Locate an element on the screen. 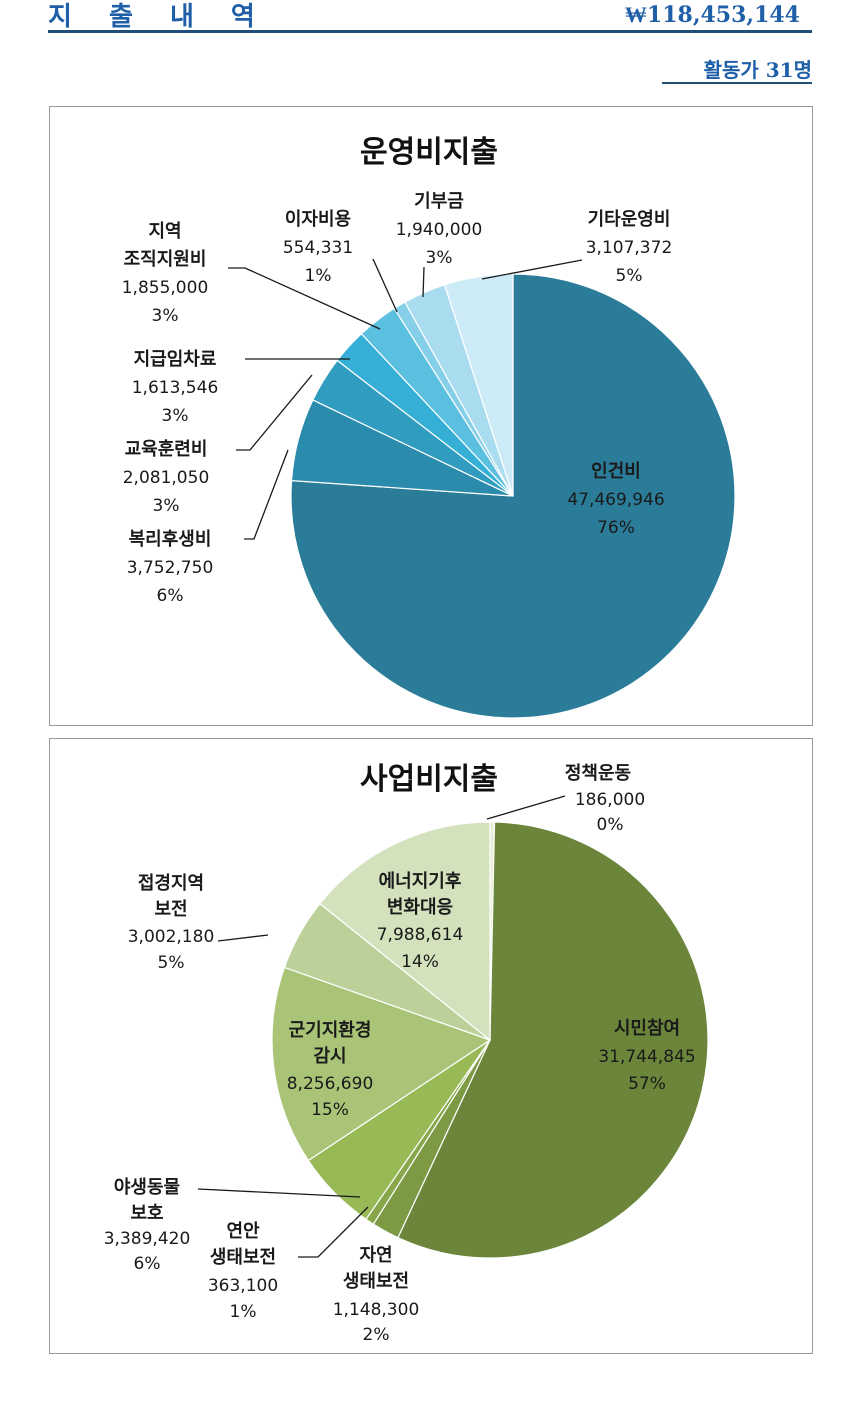  slice-label-value: 3,389,420 is located at coordinates (147, 1239).